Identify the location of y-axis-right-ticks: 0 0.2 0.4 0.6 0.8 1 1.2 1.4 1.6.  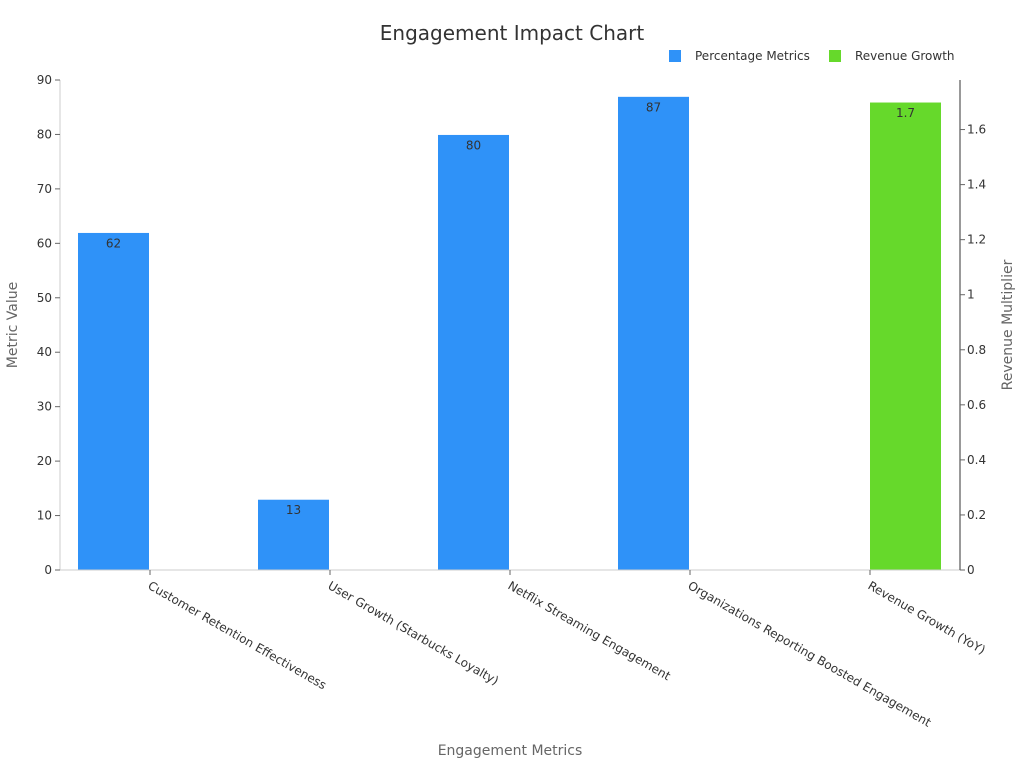
(973, 350).